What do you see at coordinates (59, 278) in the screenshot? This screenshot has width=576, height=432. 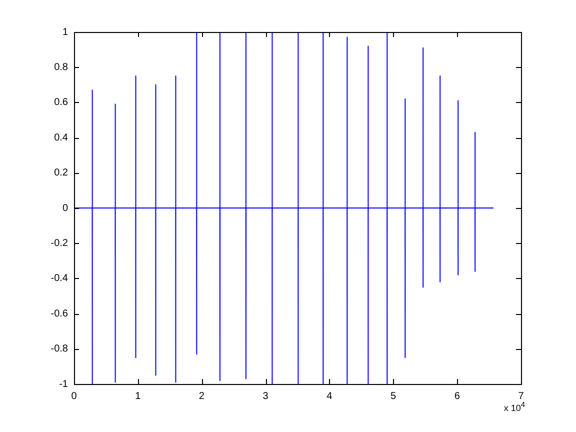 I see `y-tick-label: -0.4` at bounding box center [59, 278].